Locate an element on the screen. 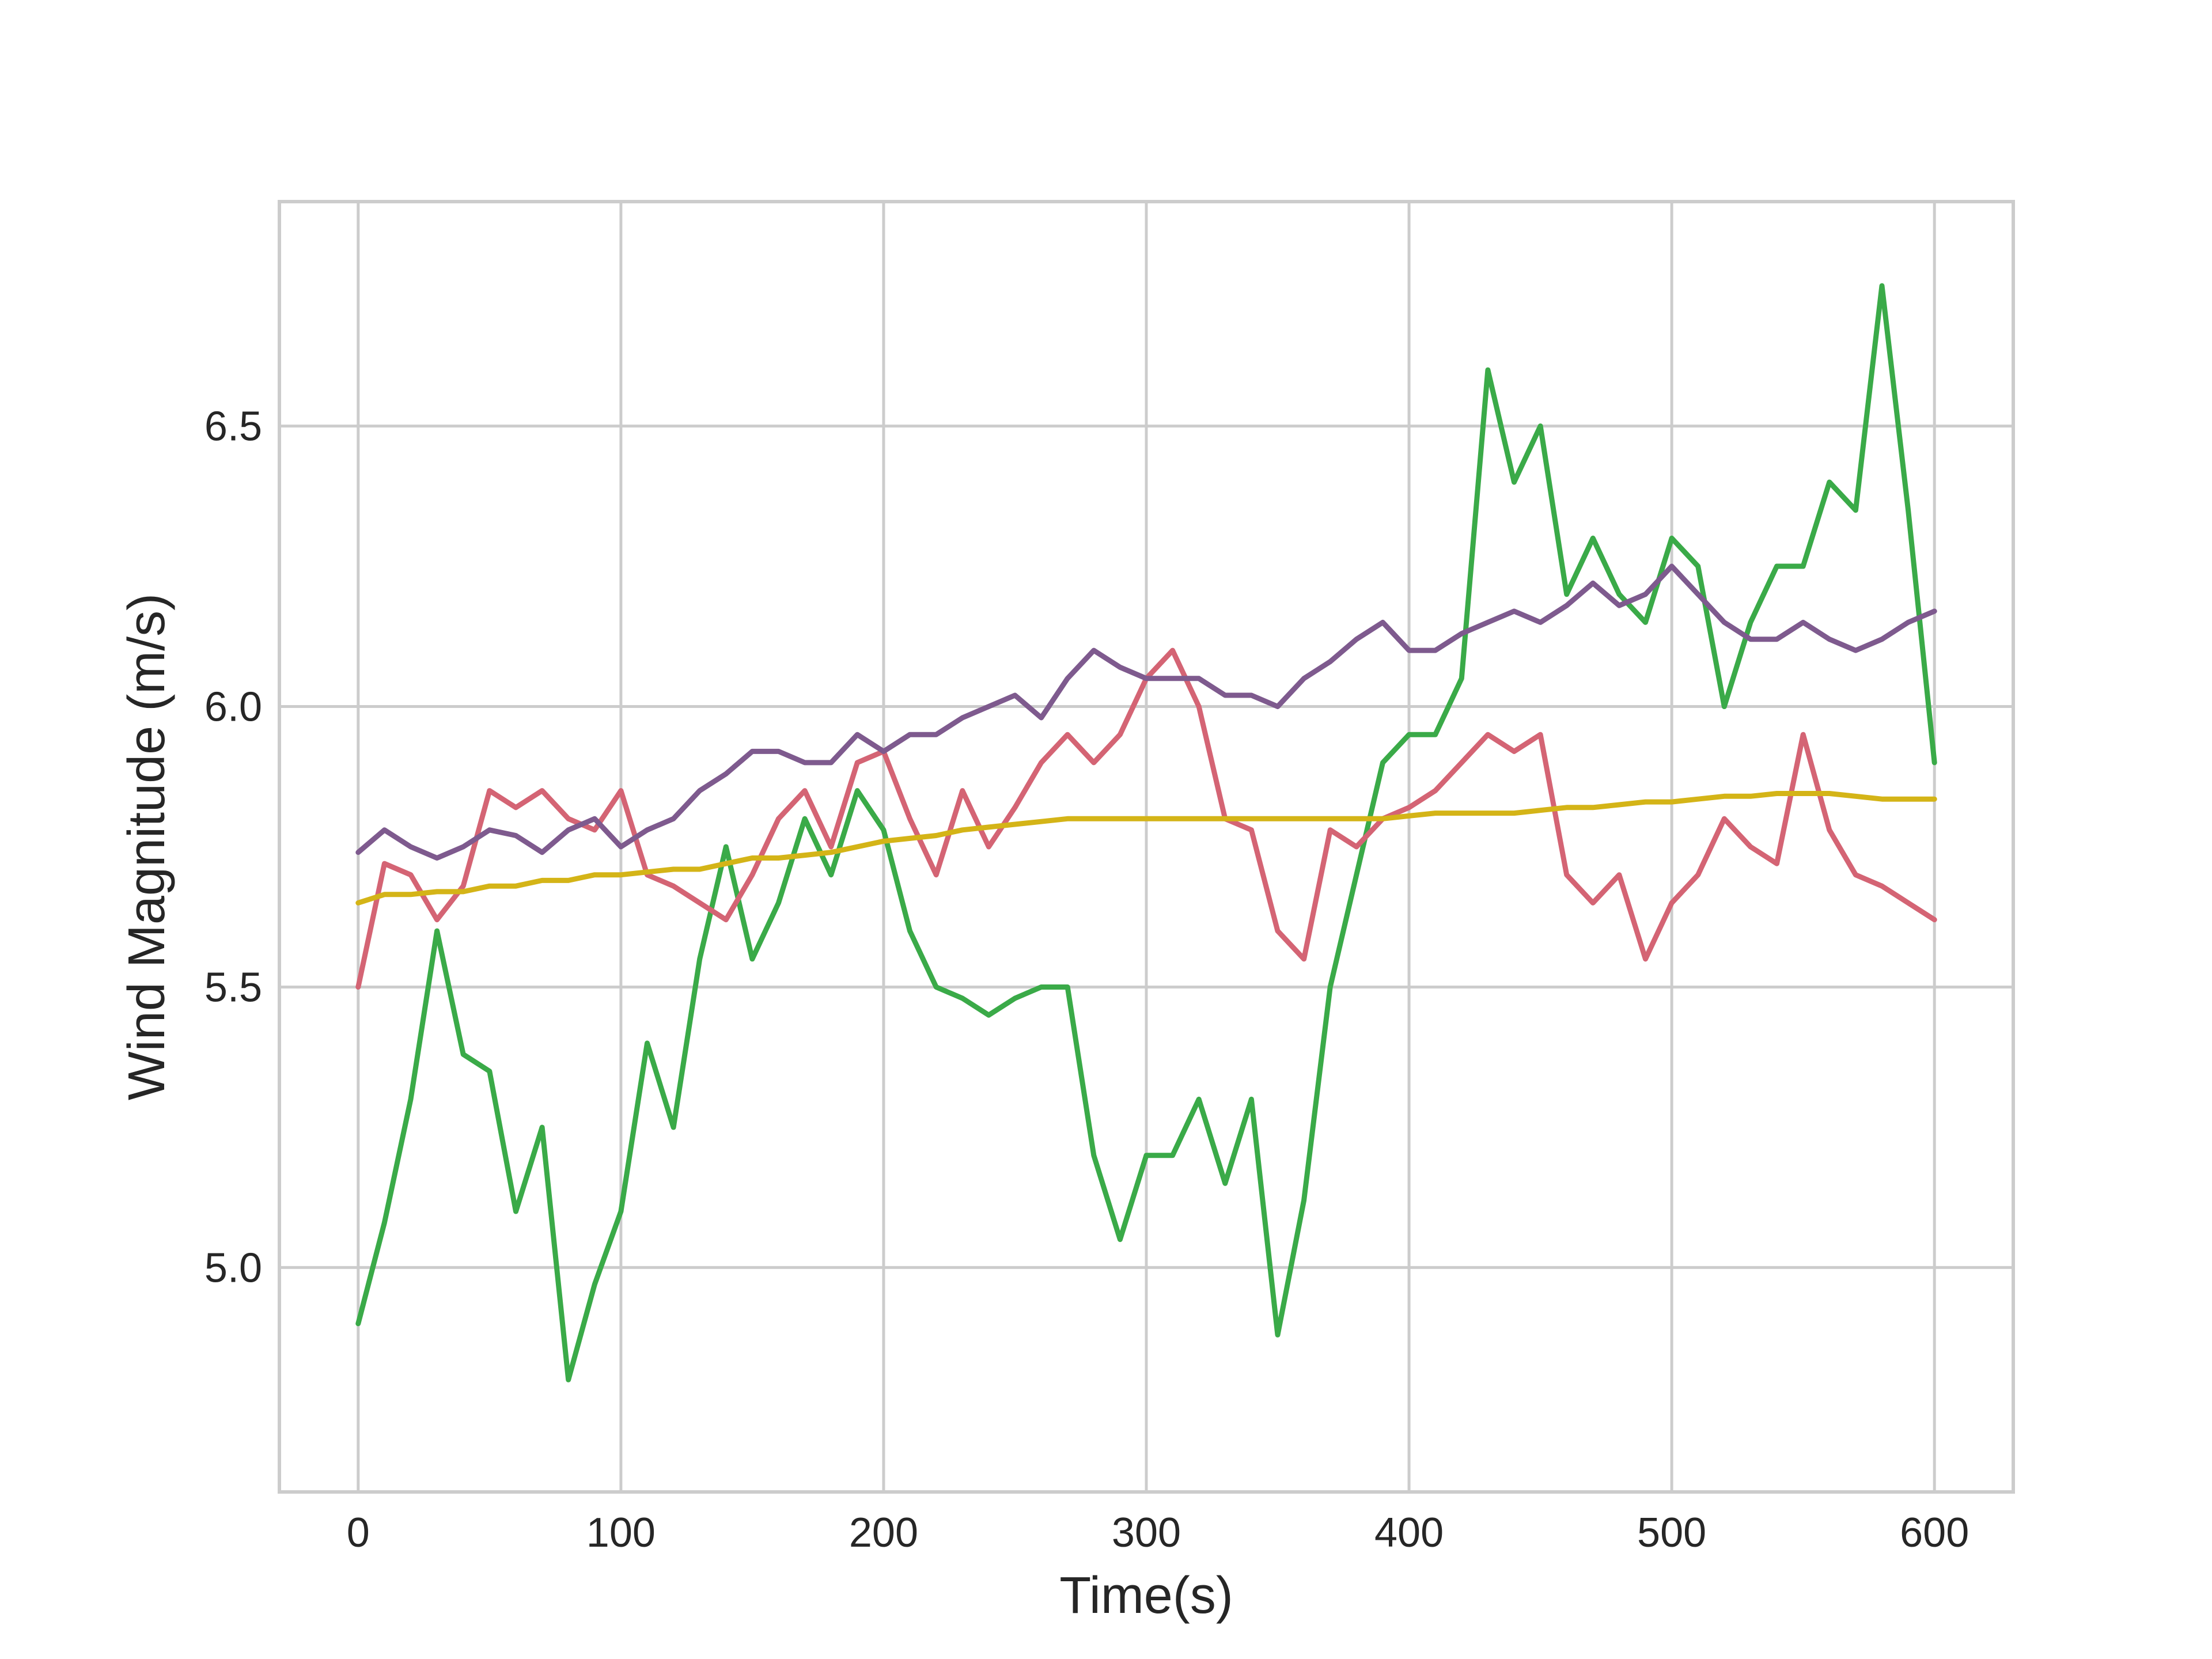 The height and width of the screenshot is (1659, 2212). y-tick-label: 5.5 is located at coordinates (233, 987).